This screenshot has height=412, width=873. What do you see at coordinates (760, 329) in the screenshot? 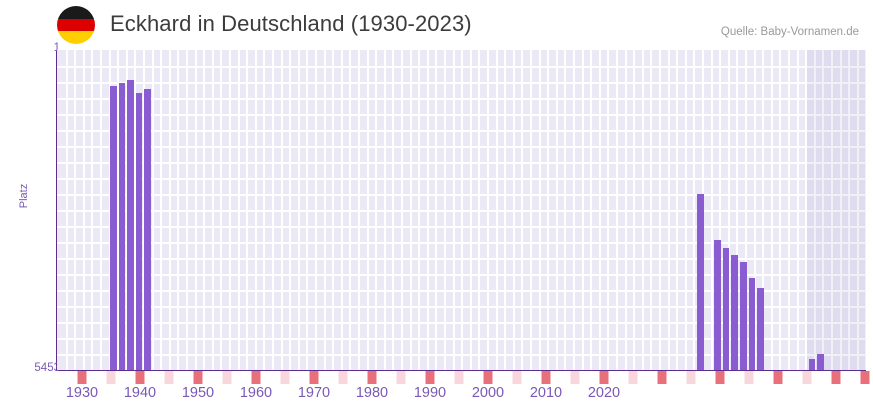
I see `bar-2015` at bounding box center [760, 329].